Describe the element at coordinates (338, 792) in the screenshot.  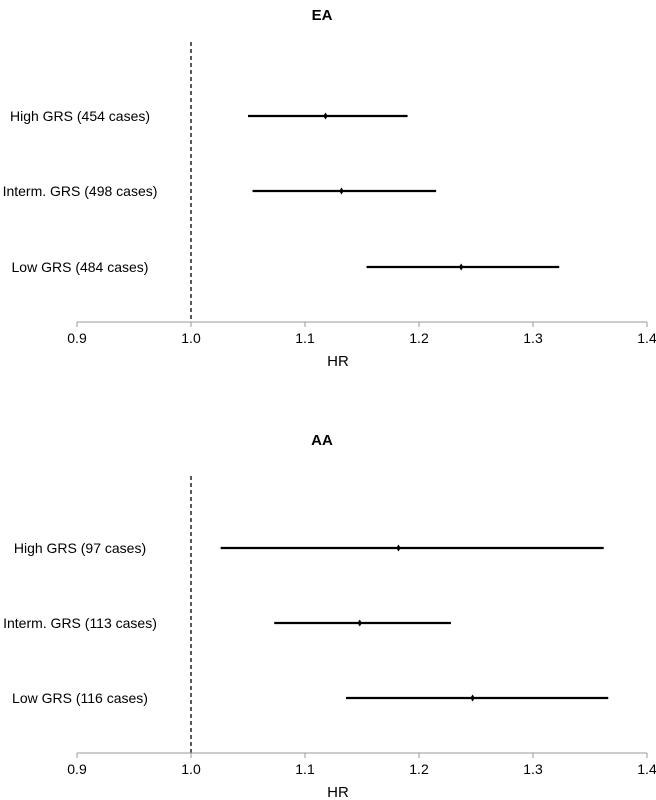
I see `panel-aa-x-label: HR` at that location.